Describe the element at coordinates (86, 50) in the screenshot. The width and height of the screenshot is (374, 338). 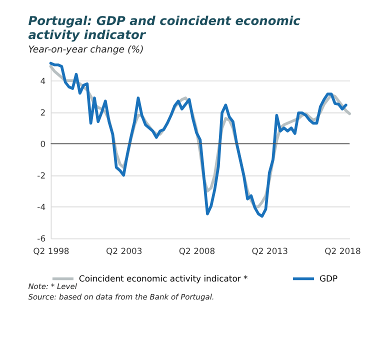
I see `chart-subtitle: Year-on-year change (%)` at that location.